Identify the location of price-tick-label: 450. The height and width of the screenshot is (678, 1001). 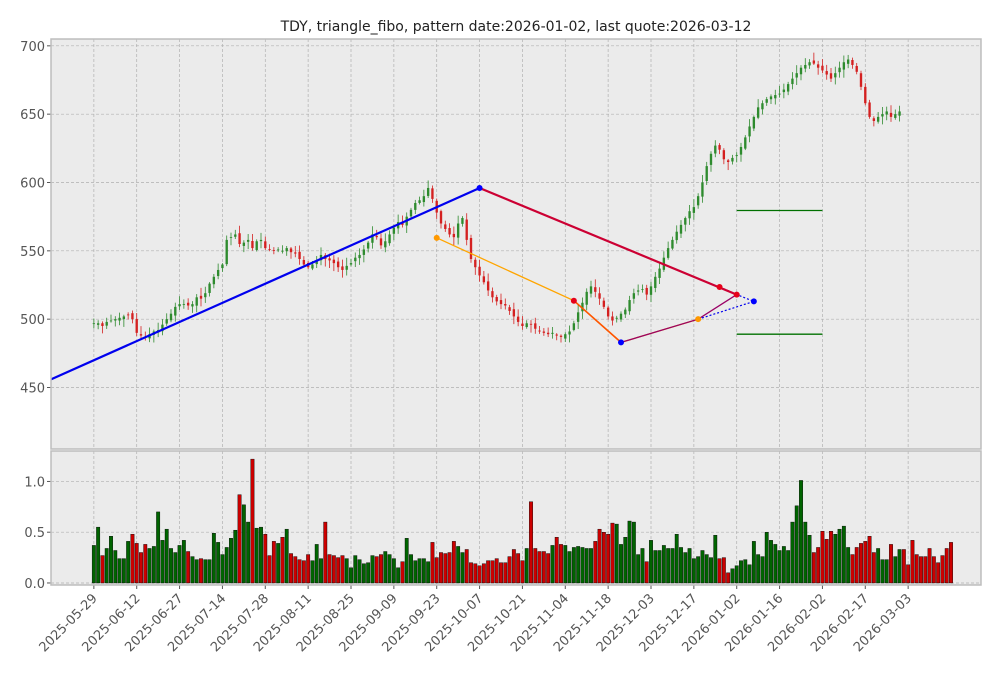
(32, 389).